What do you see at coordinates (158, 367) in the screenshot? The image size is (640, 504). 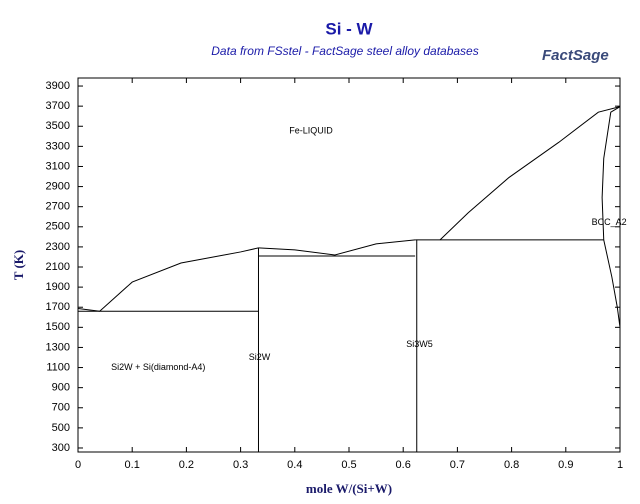 I see `region-label: Si2W + Si(diamond-A4)` at bounding box center [158, 367].